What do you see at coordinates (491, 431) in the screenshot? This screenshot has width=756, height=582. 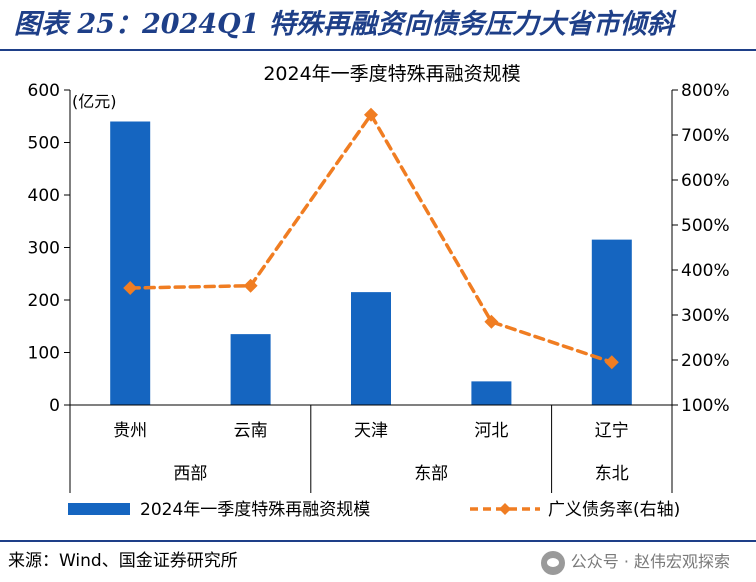 I see `x-tick-label: 河北` at bounding box center [491, 431].